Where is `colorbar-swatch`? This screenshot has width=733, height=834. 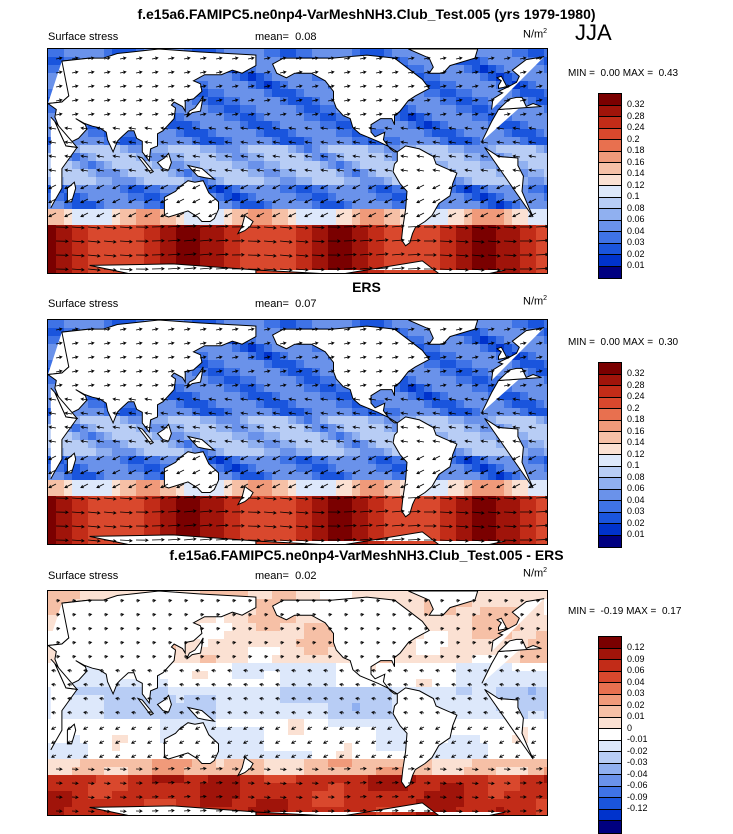
colorbar-swatch is located at coordinates (610, 227).